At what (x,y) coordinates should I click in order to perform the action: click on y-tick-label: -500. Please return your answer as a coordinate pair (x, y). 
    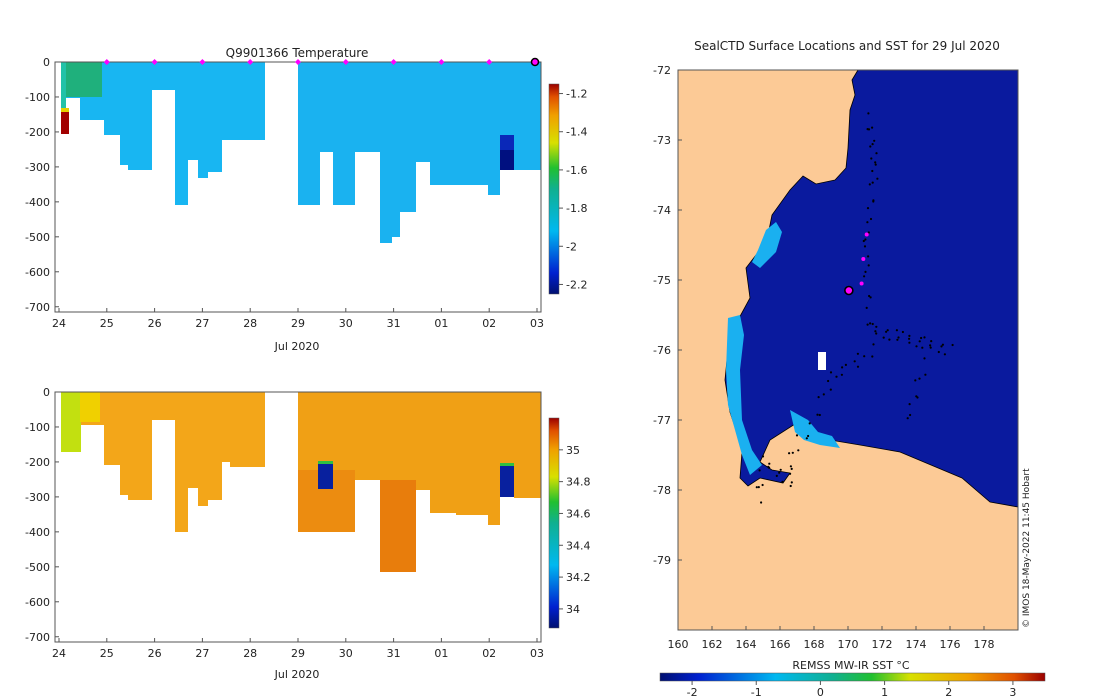
    Looking at the image, I should click on (37, 567).